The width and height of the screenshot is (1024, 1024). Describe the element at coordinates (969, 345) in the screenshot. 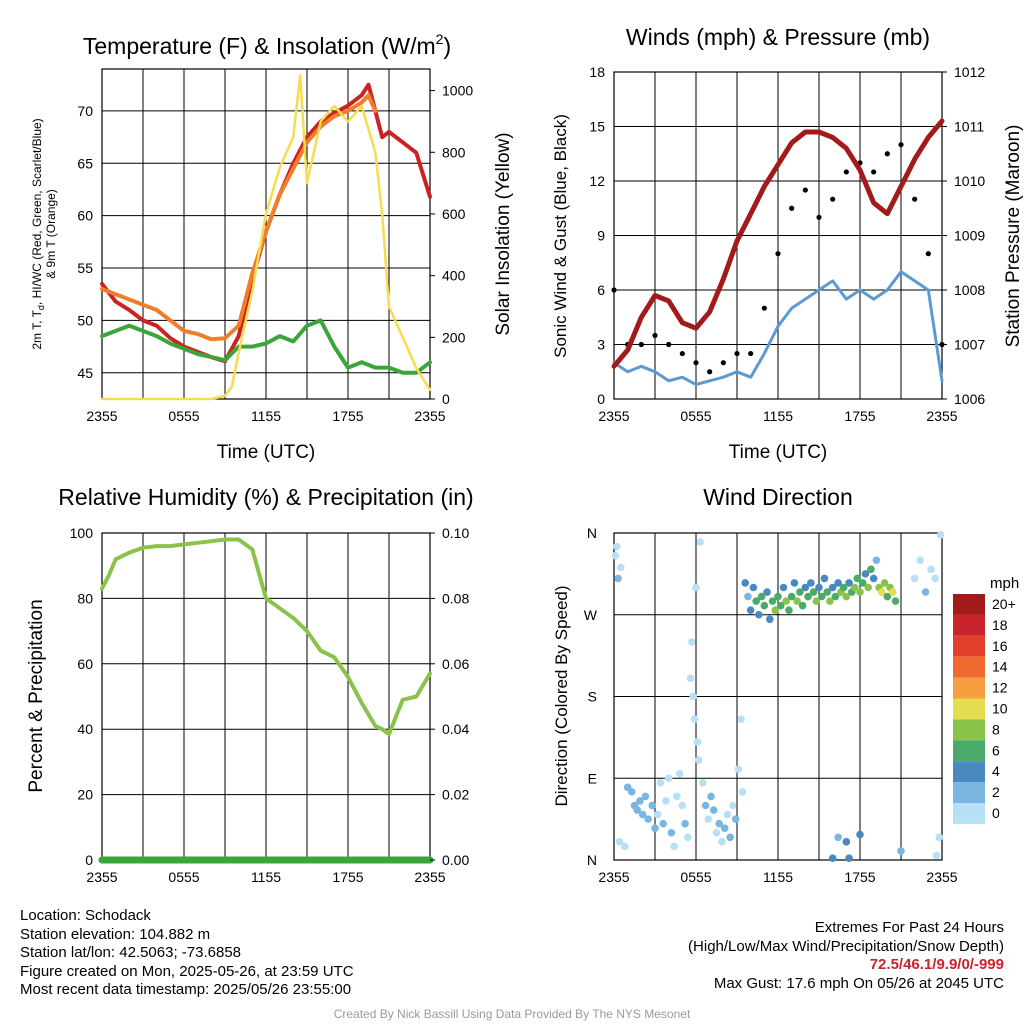

I see `wind-ytick-right-label: 1007` at that location.